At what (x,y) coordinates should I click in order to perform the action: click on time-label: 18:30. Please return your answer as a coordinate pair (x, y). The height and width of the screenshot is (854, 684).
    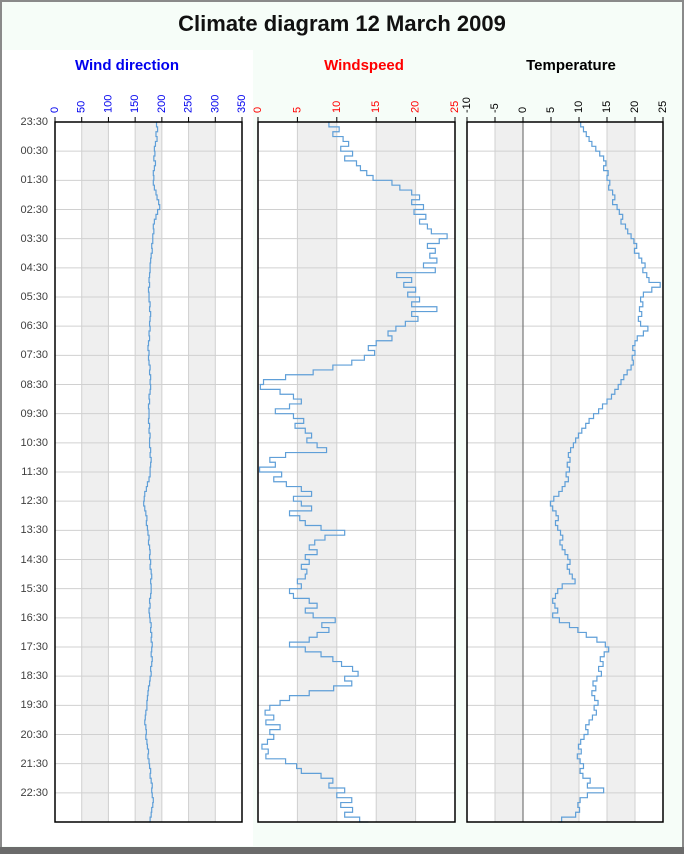
    Looking at the image, I should click on (34, 676).